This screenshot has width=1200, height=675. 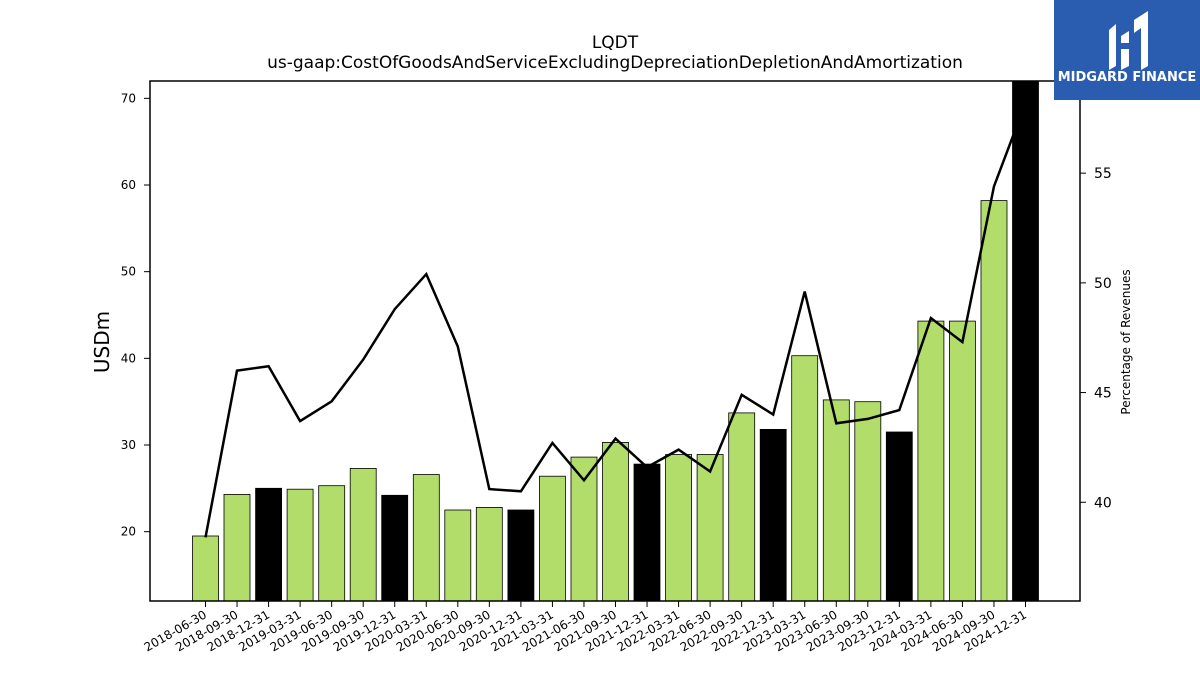 I want to click on y-tick-label: 30, so click(x=128, y=445).